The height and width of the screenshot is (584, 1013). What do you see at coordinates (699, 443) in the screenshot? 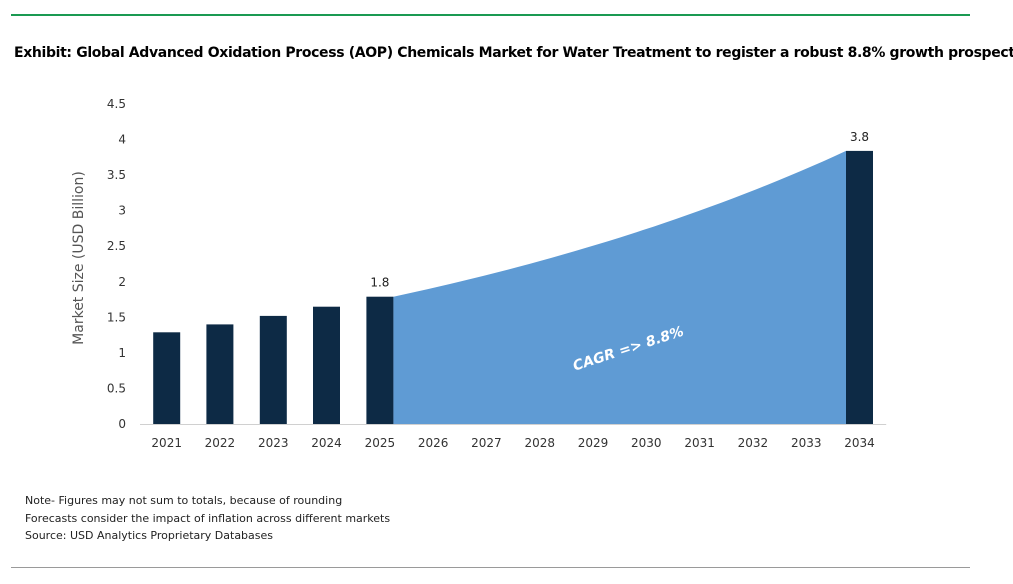
I see `x-tick-label: 2031` at bounding box center [699, 443].